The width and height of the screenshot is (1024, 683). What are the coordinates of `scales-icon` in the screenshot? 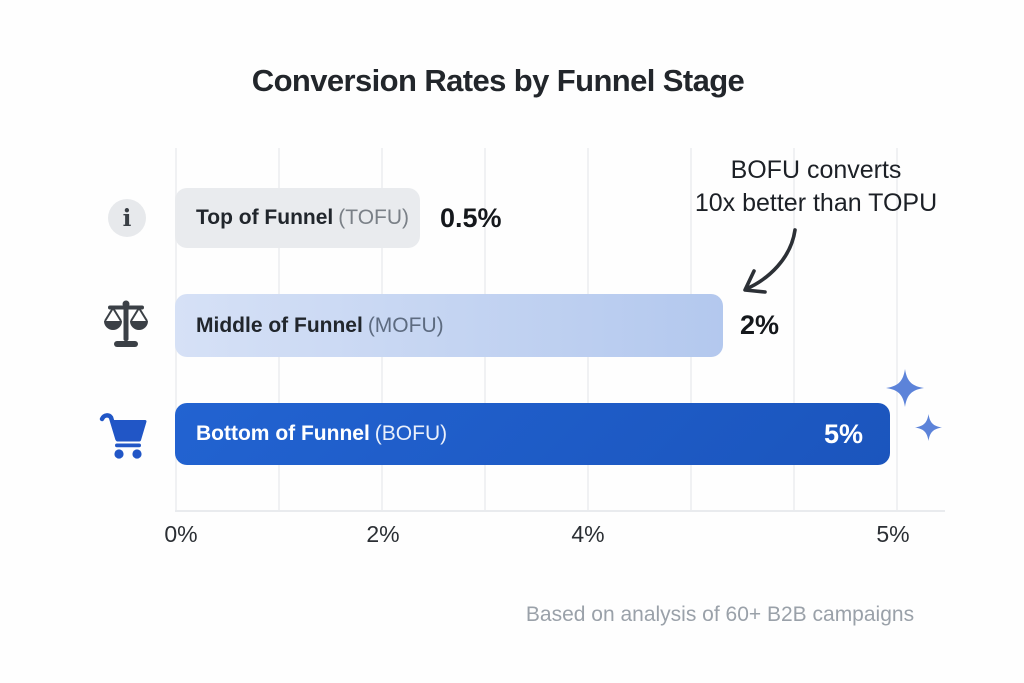 It's located at (126, 327).